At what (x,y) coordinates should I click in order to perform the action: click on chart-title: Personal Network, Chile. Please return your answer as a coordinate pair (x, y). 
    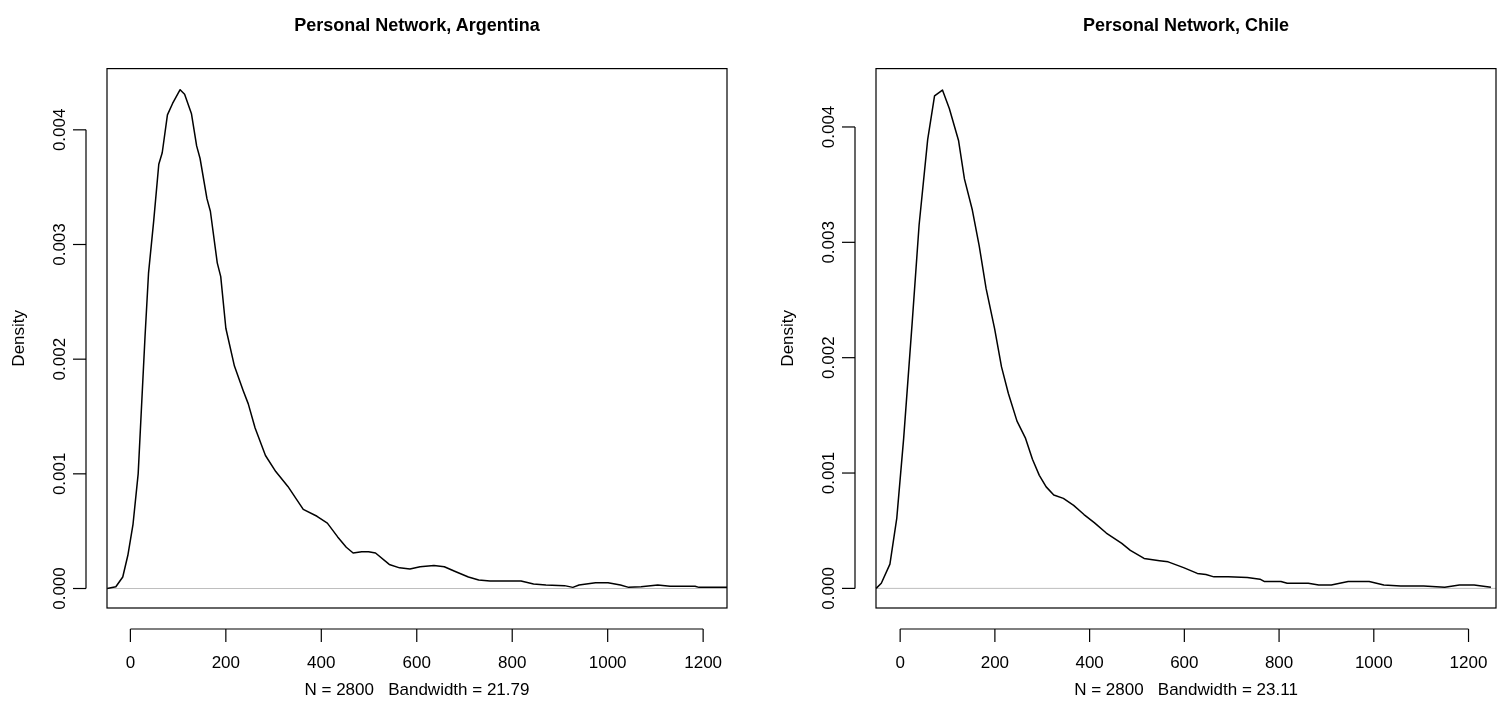
    Looking at the image, I should click on (1186, 25).